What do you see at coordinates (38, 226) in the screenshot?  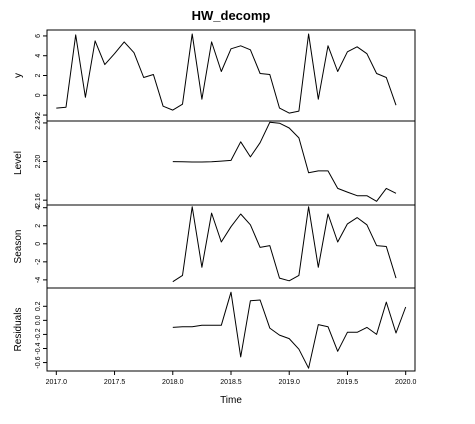 I see `y-tick-label-season: 2` at bounding box center [38, 226].